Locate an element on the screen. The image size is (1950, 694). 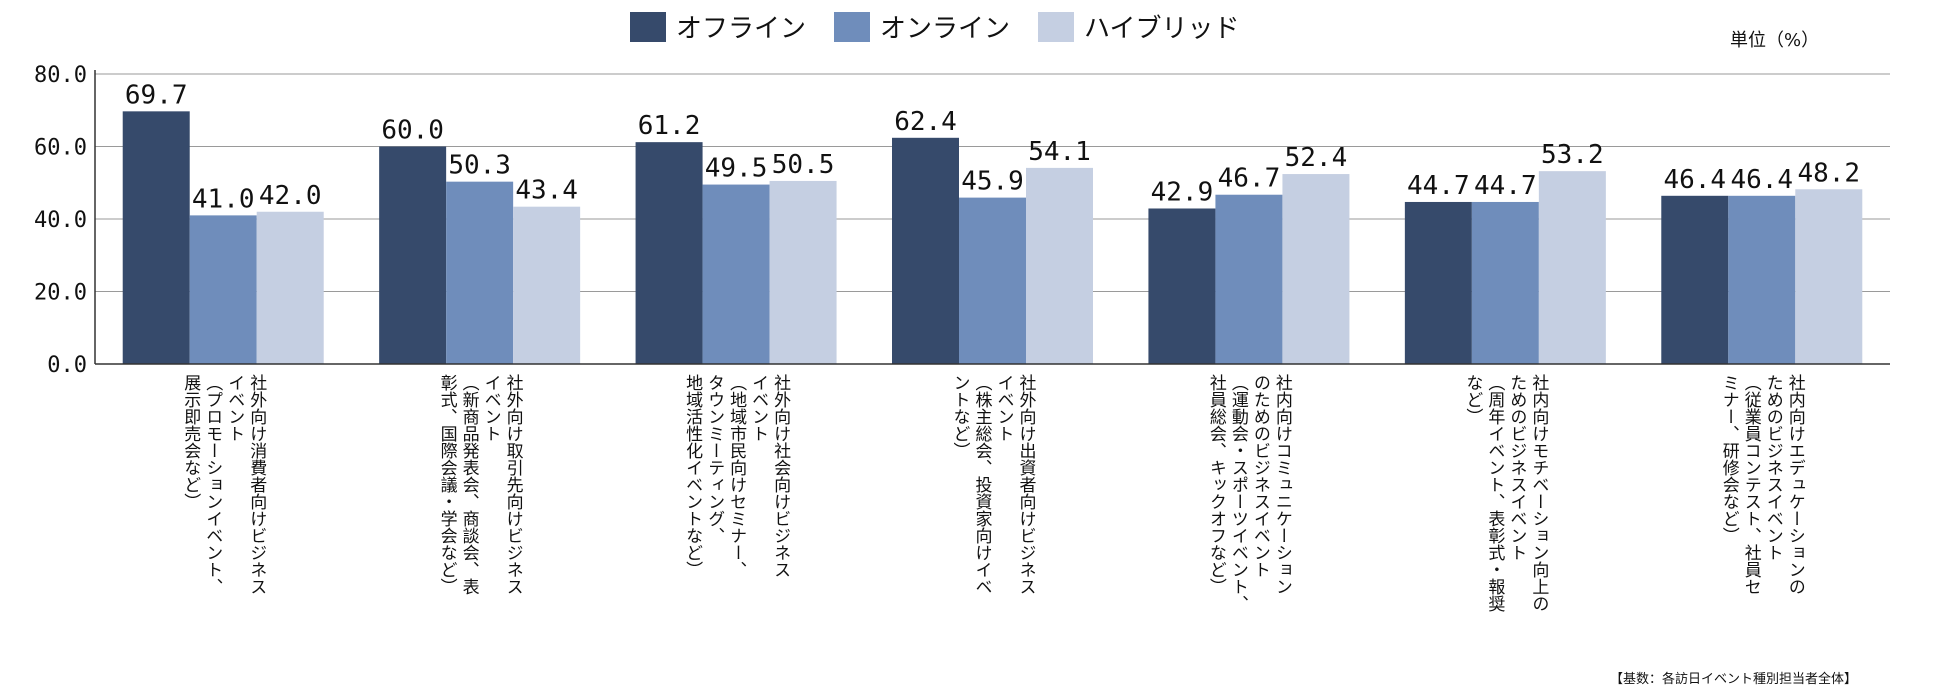
y-tick-label: 40.0 is located at coordinates (60, 220).